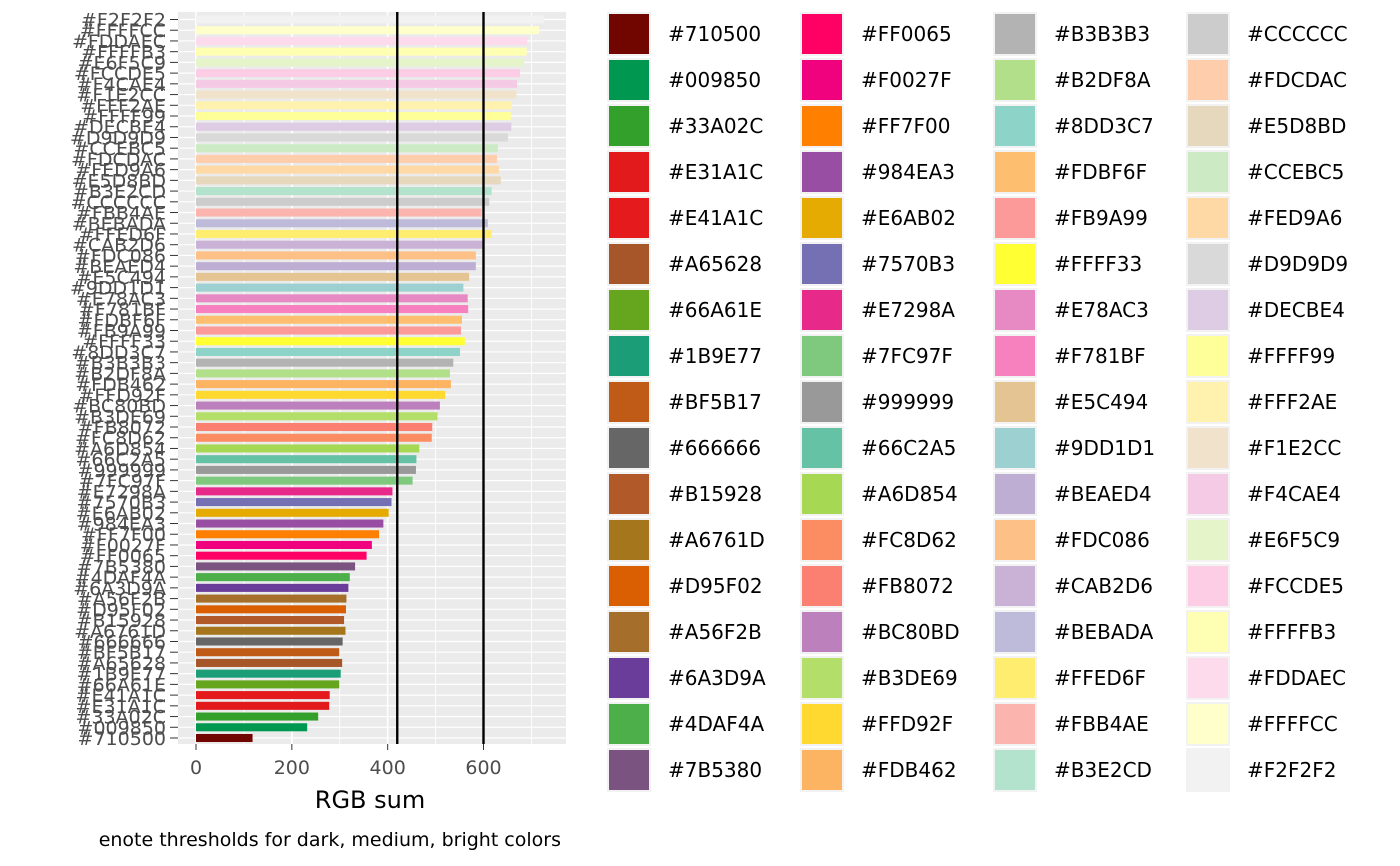 The image size is (1400, 866). Describe the element at coordinates (121, 514) in the screenshot. I see `y-tick-label: #E6AB02` at that location.